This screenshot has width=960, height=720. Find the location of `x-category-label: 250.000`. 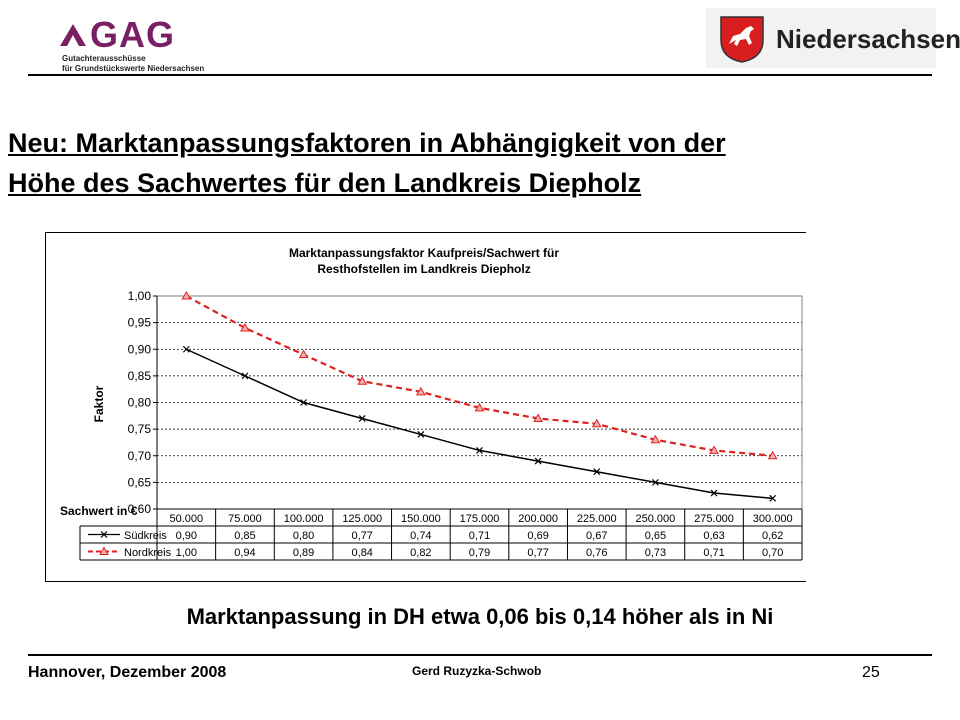

x-category-label: 250.000 is located at coordinates (656, 519).